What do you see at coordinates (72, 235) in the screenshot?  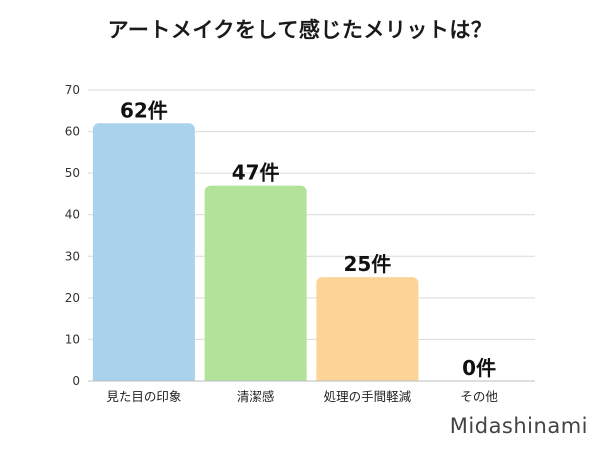 I see `y-axis-ticks: 0 10 20 30 40 50 60 70` at bounding box center [72, 235].